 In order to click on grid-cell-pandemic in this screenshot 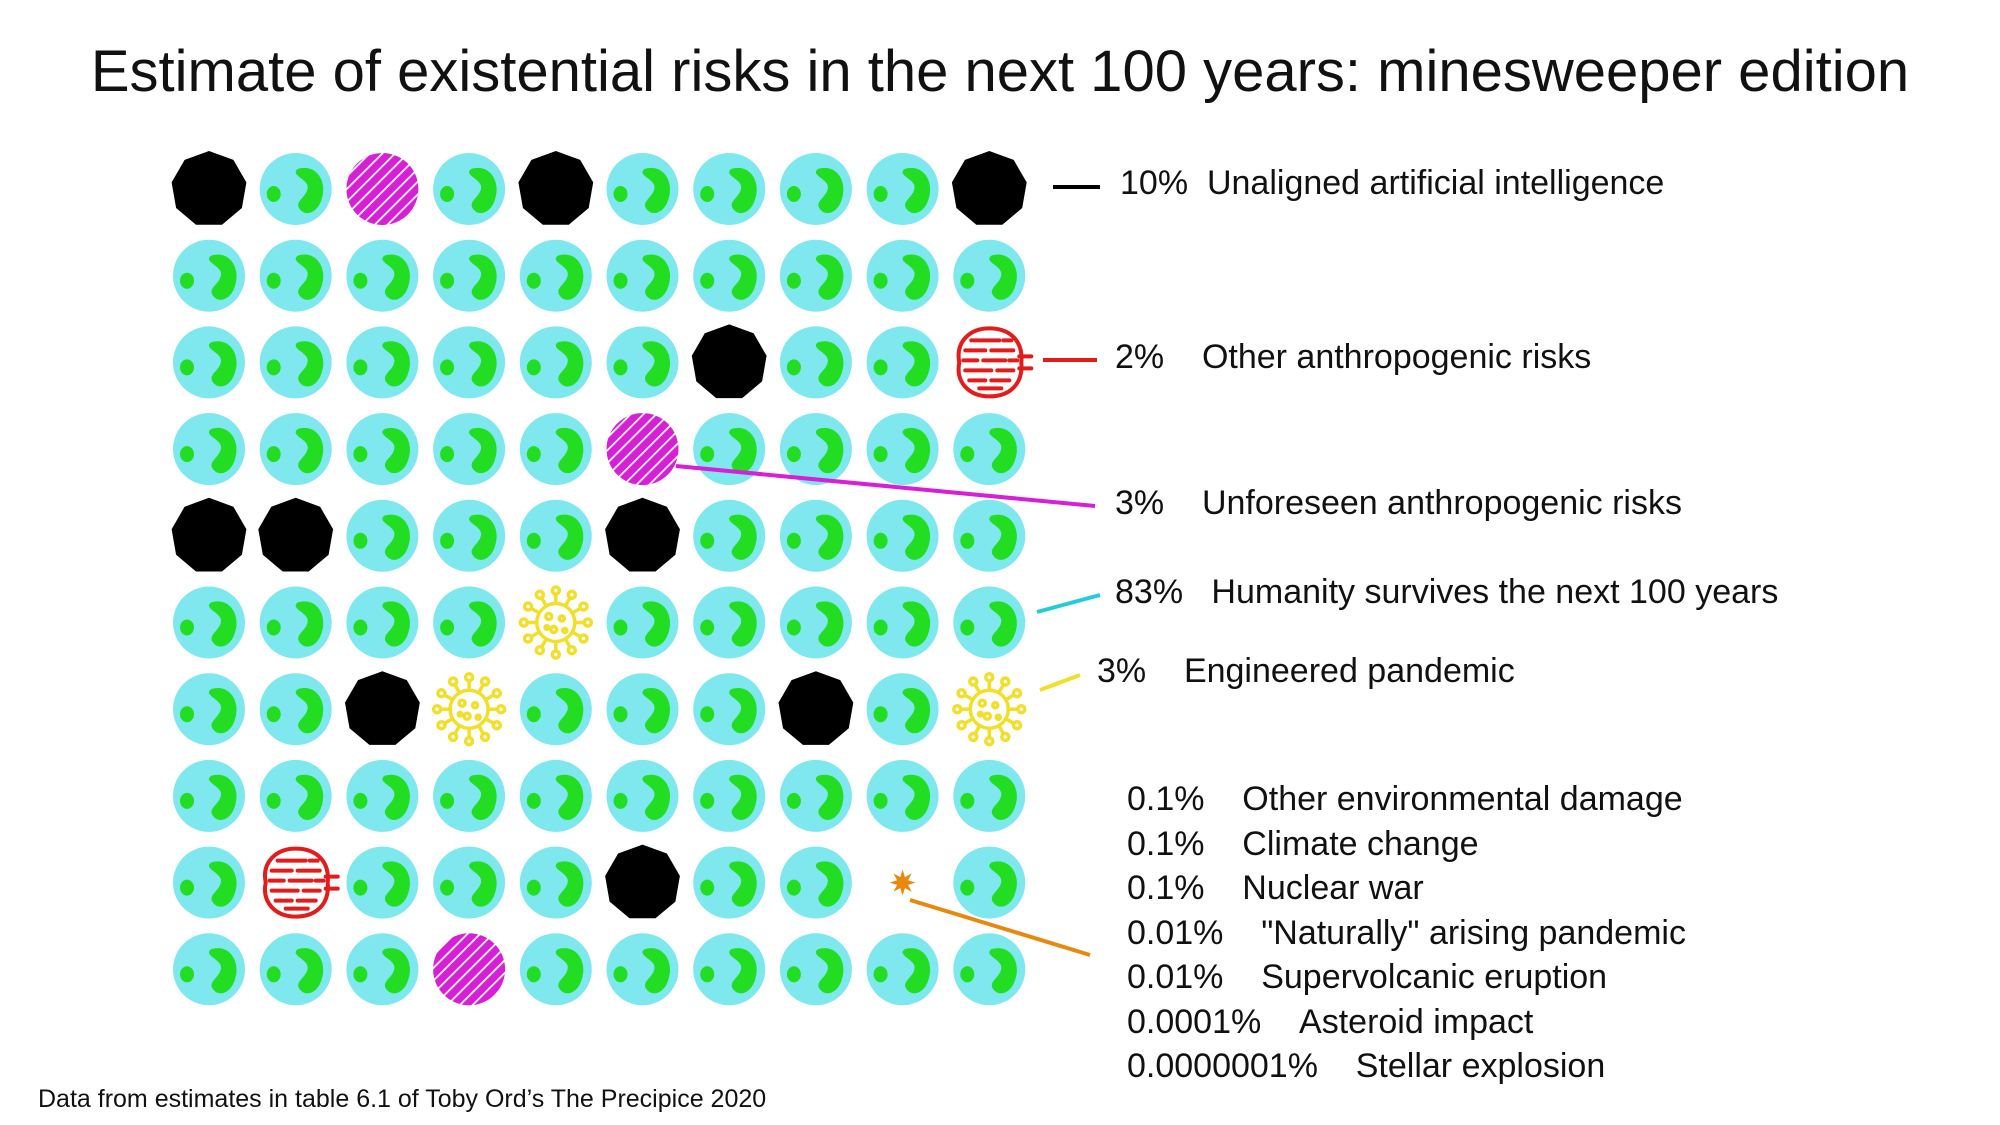, I will do `click(469, 709)`.